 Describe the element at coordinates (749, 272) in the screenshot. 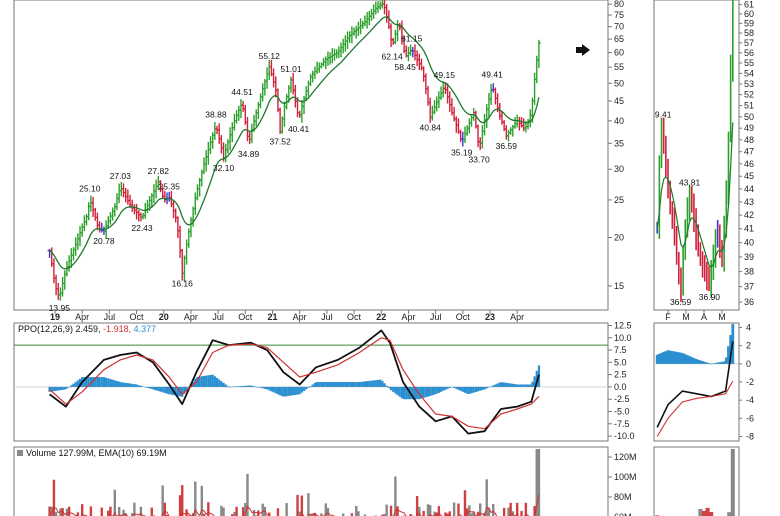

I see `inset-y-tick-label: 38` at that location.